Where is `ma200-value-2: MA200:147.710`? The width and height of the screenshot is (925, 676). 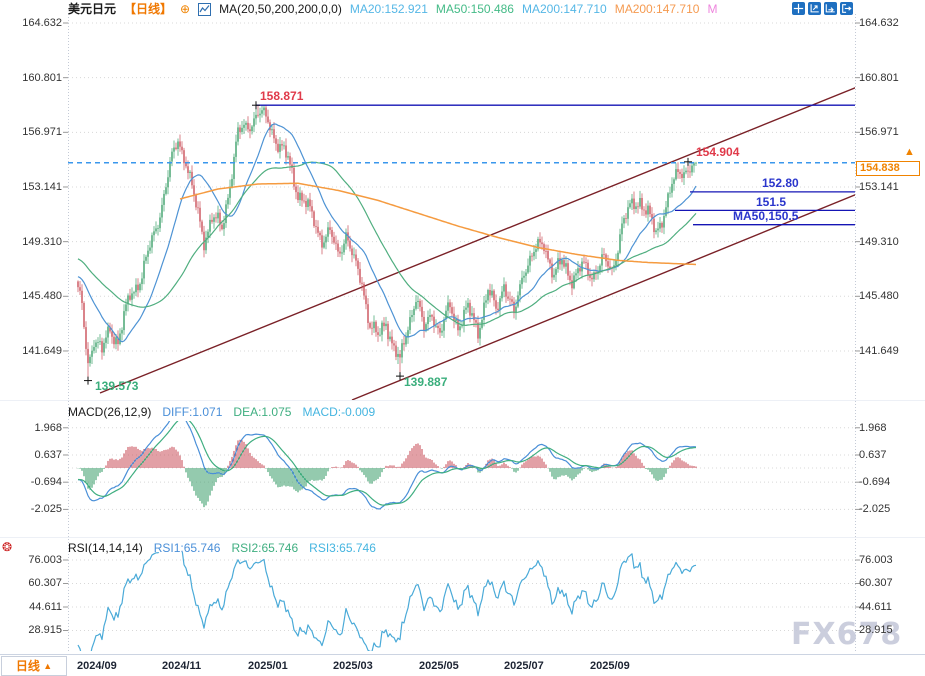
ma200-value-2: MA200:147.710 is located at coordinates (657, 9).